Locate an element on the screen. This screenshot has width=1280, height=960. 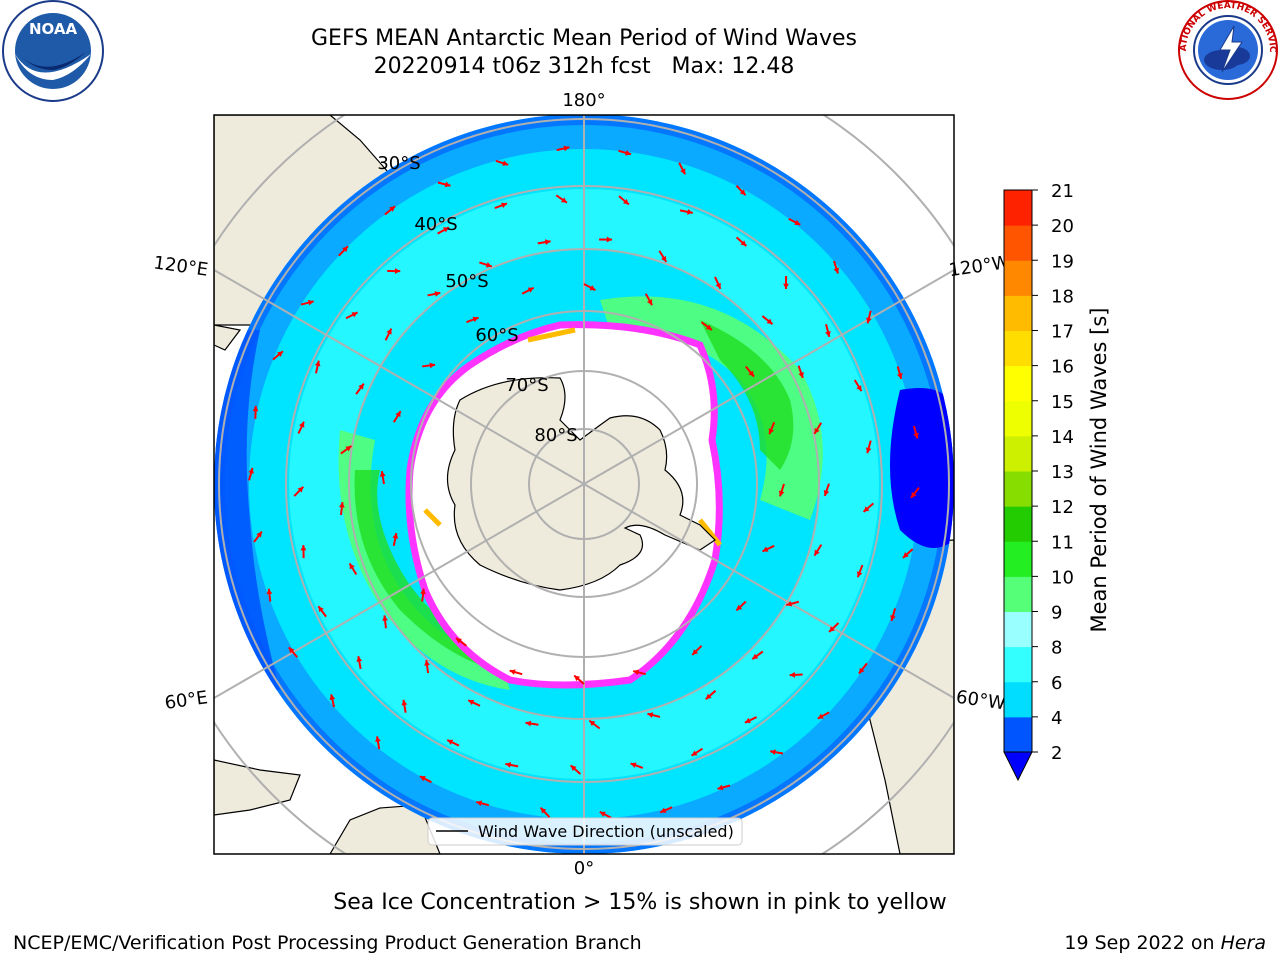
lon-label-60w: 60°W is located at coordinates (981, 701).